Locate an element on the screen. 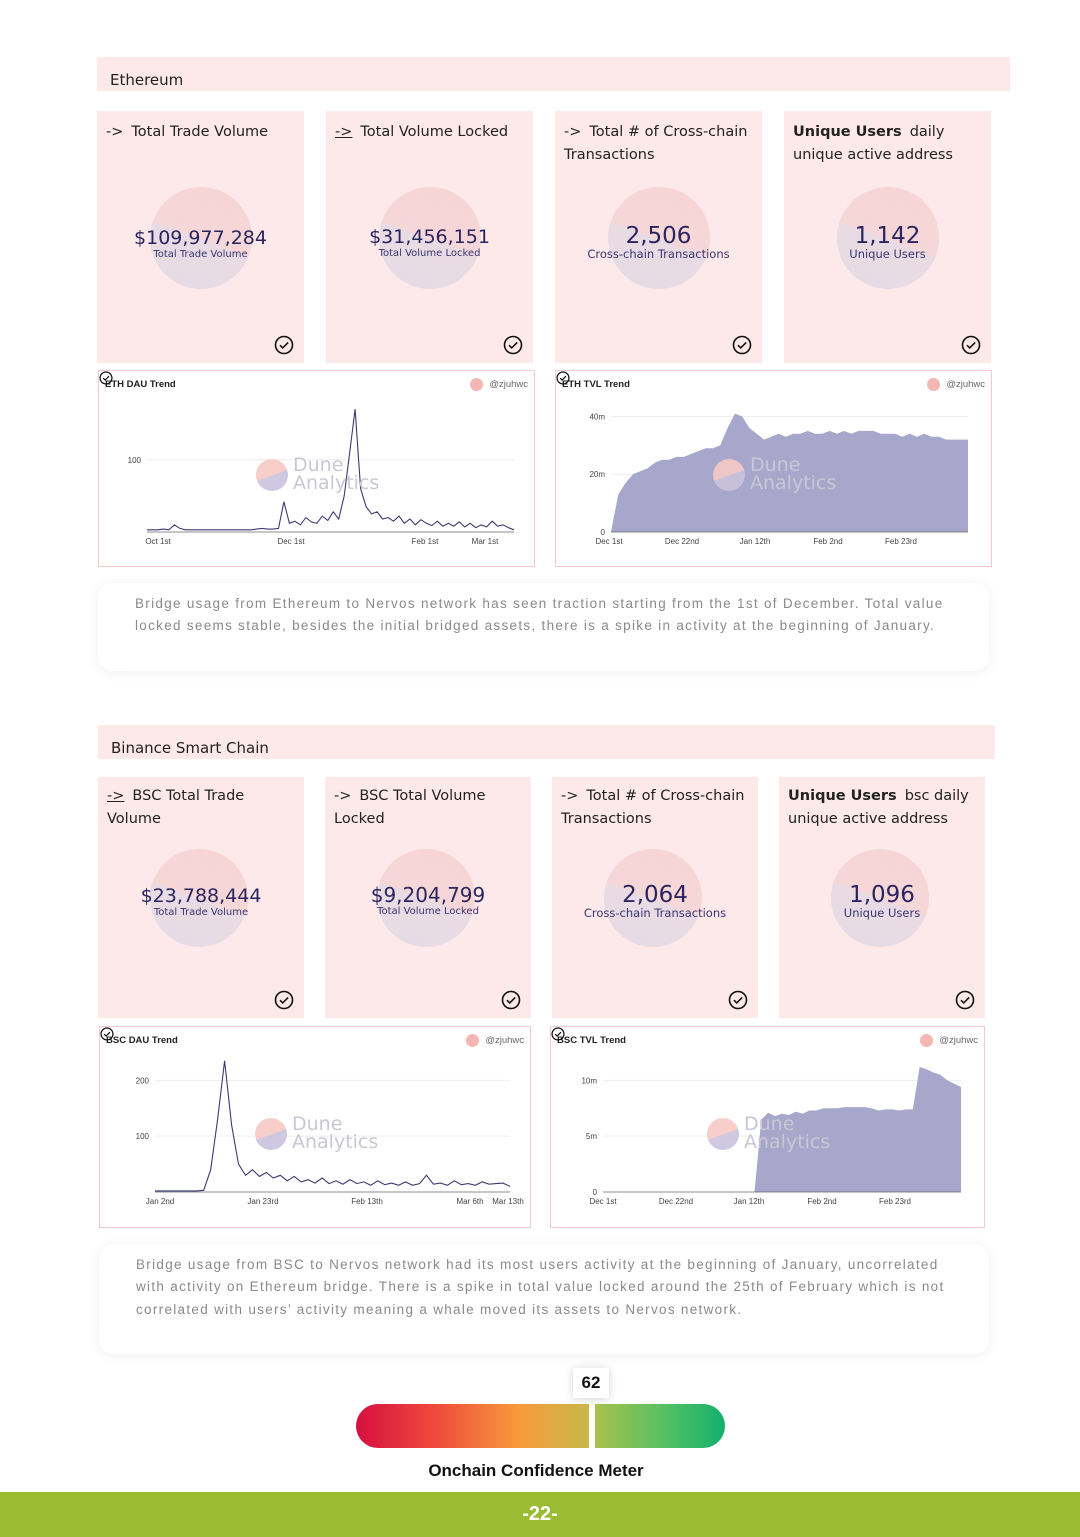 This screenshot has width=1080, height=1537. card-heading: -> Total Trade Volume is located at coordinates (187, 132).